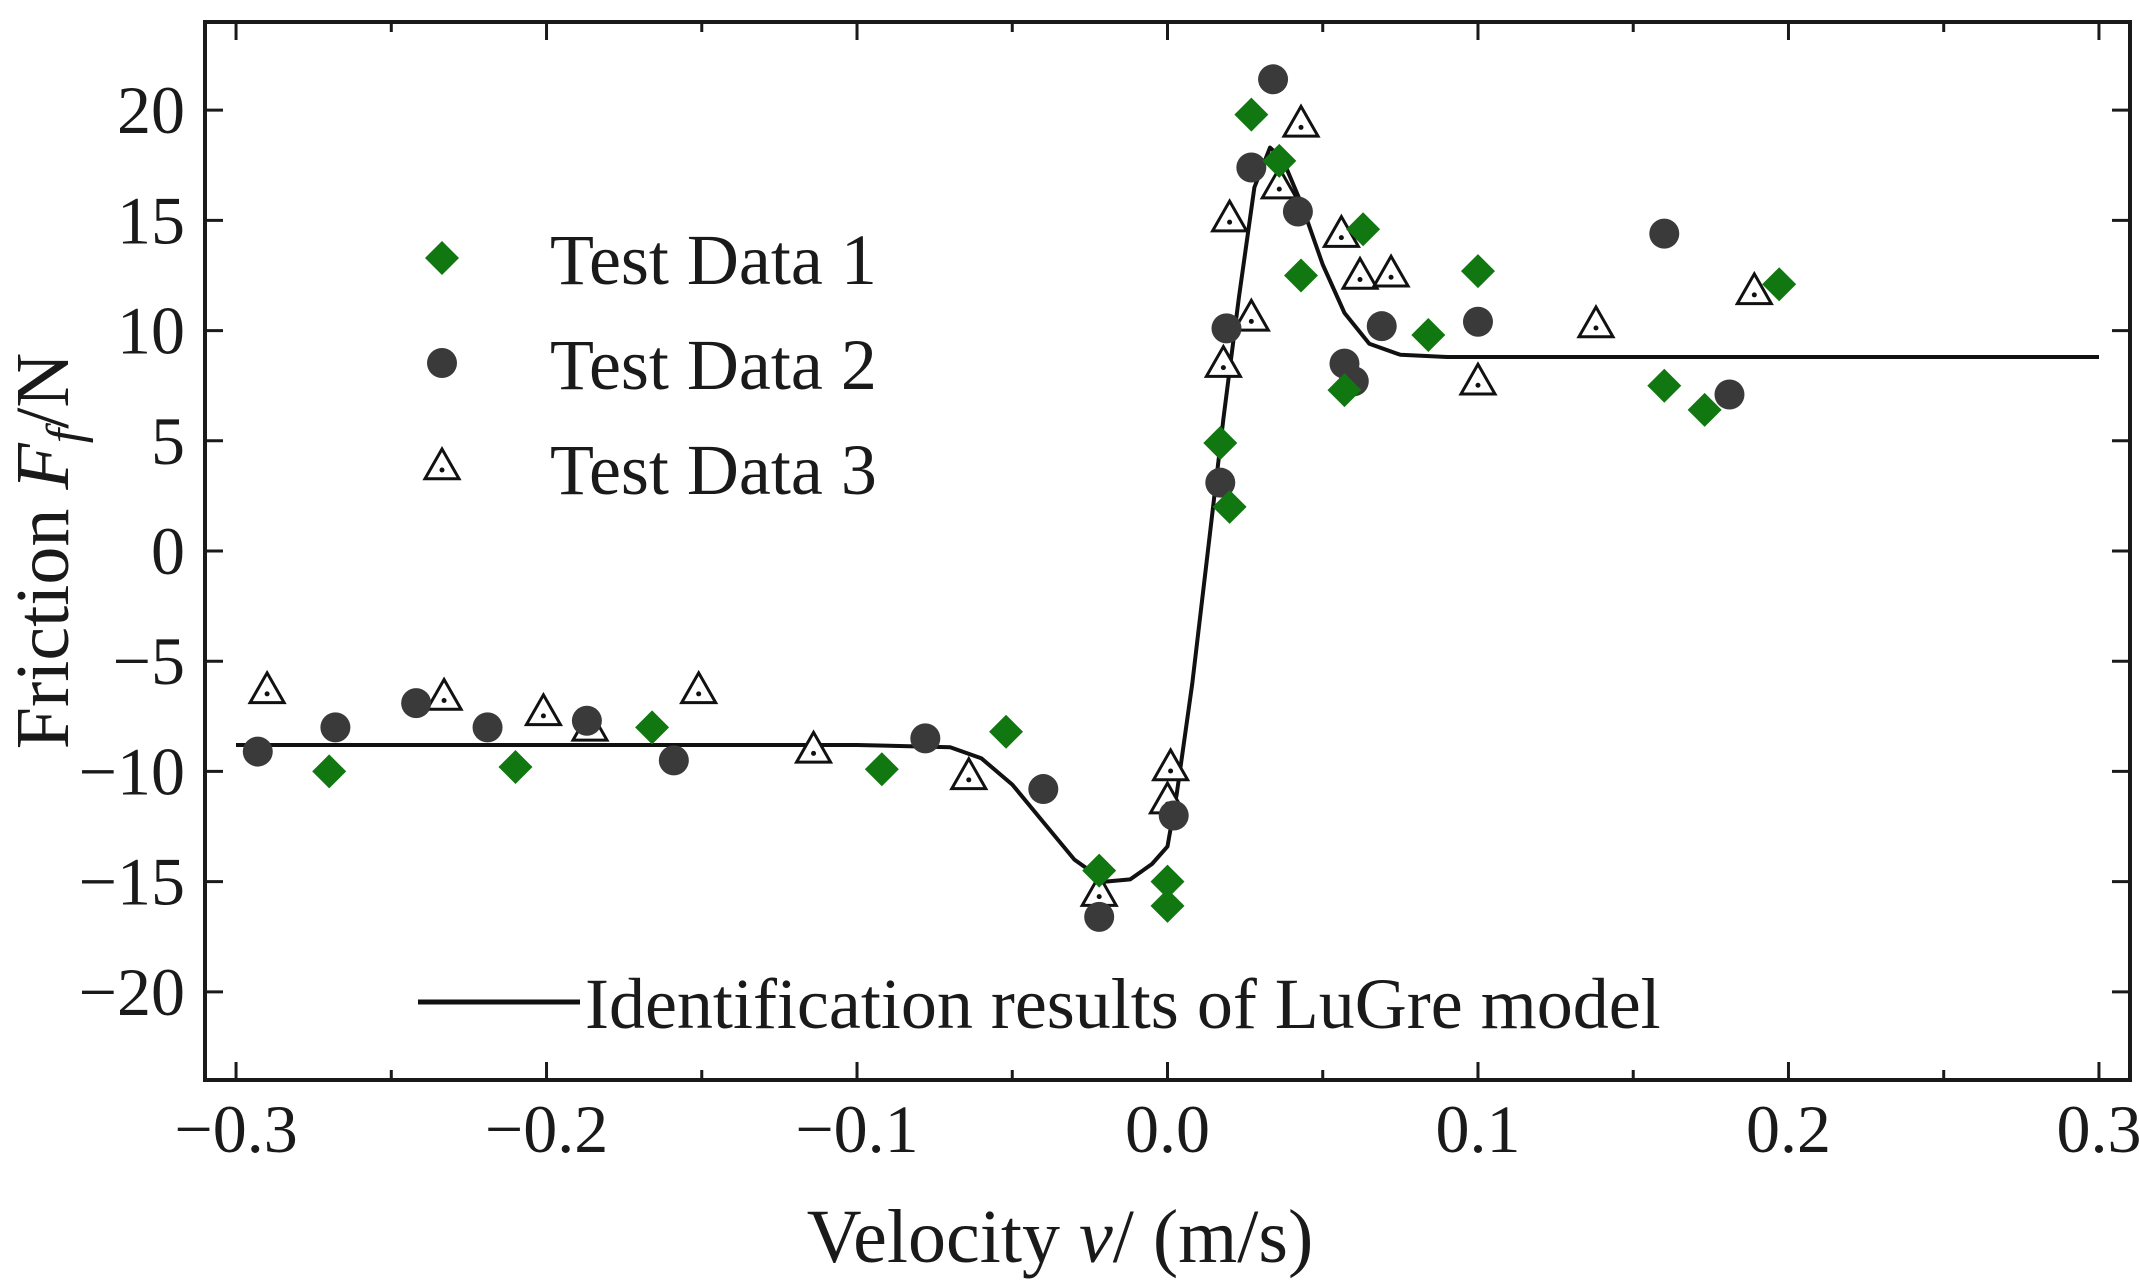  What do you see at coordinates (132, 771) in the screenshot?
I see `y-tick-label: −10` at bounding box center [132, 771].